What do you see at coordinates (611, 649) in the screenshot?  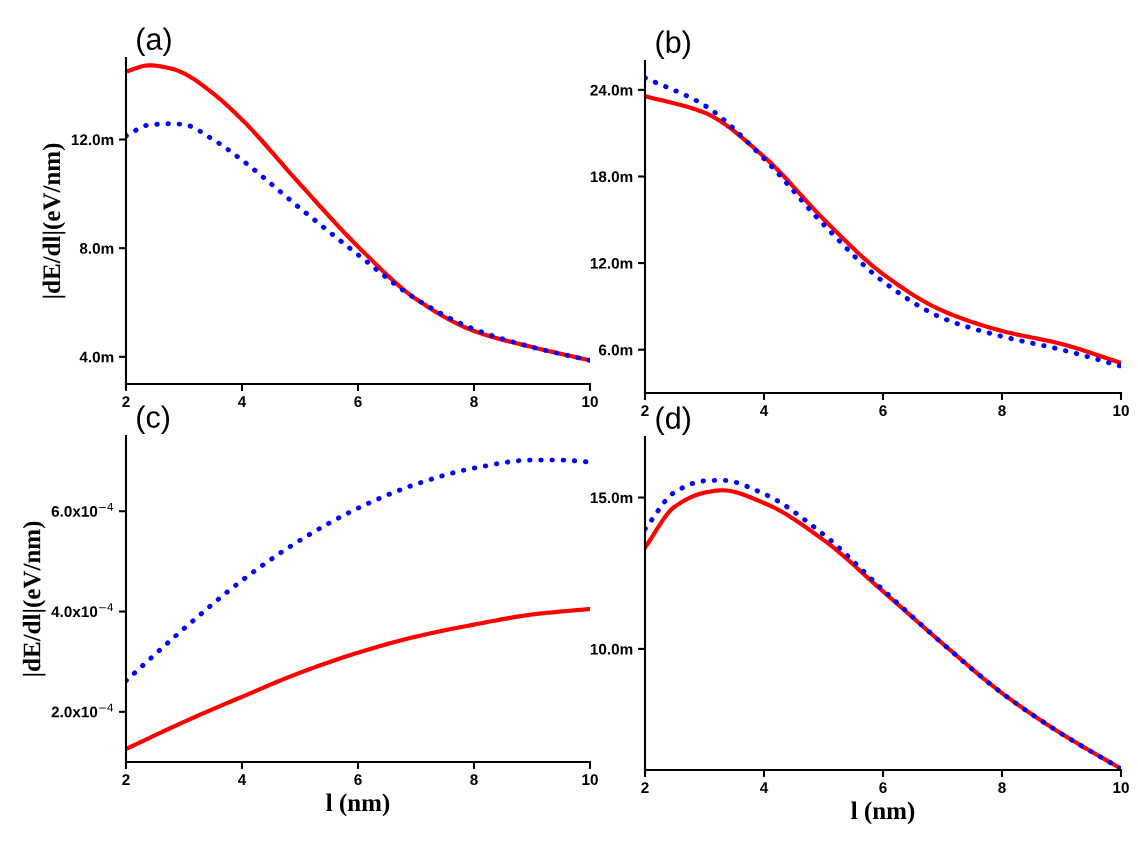 I see `y-tick-label: 10.0m` at bounding box center [611, 649].